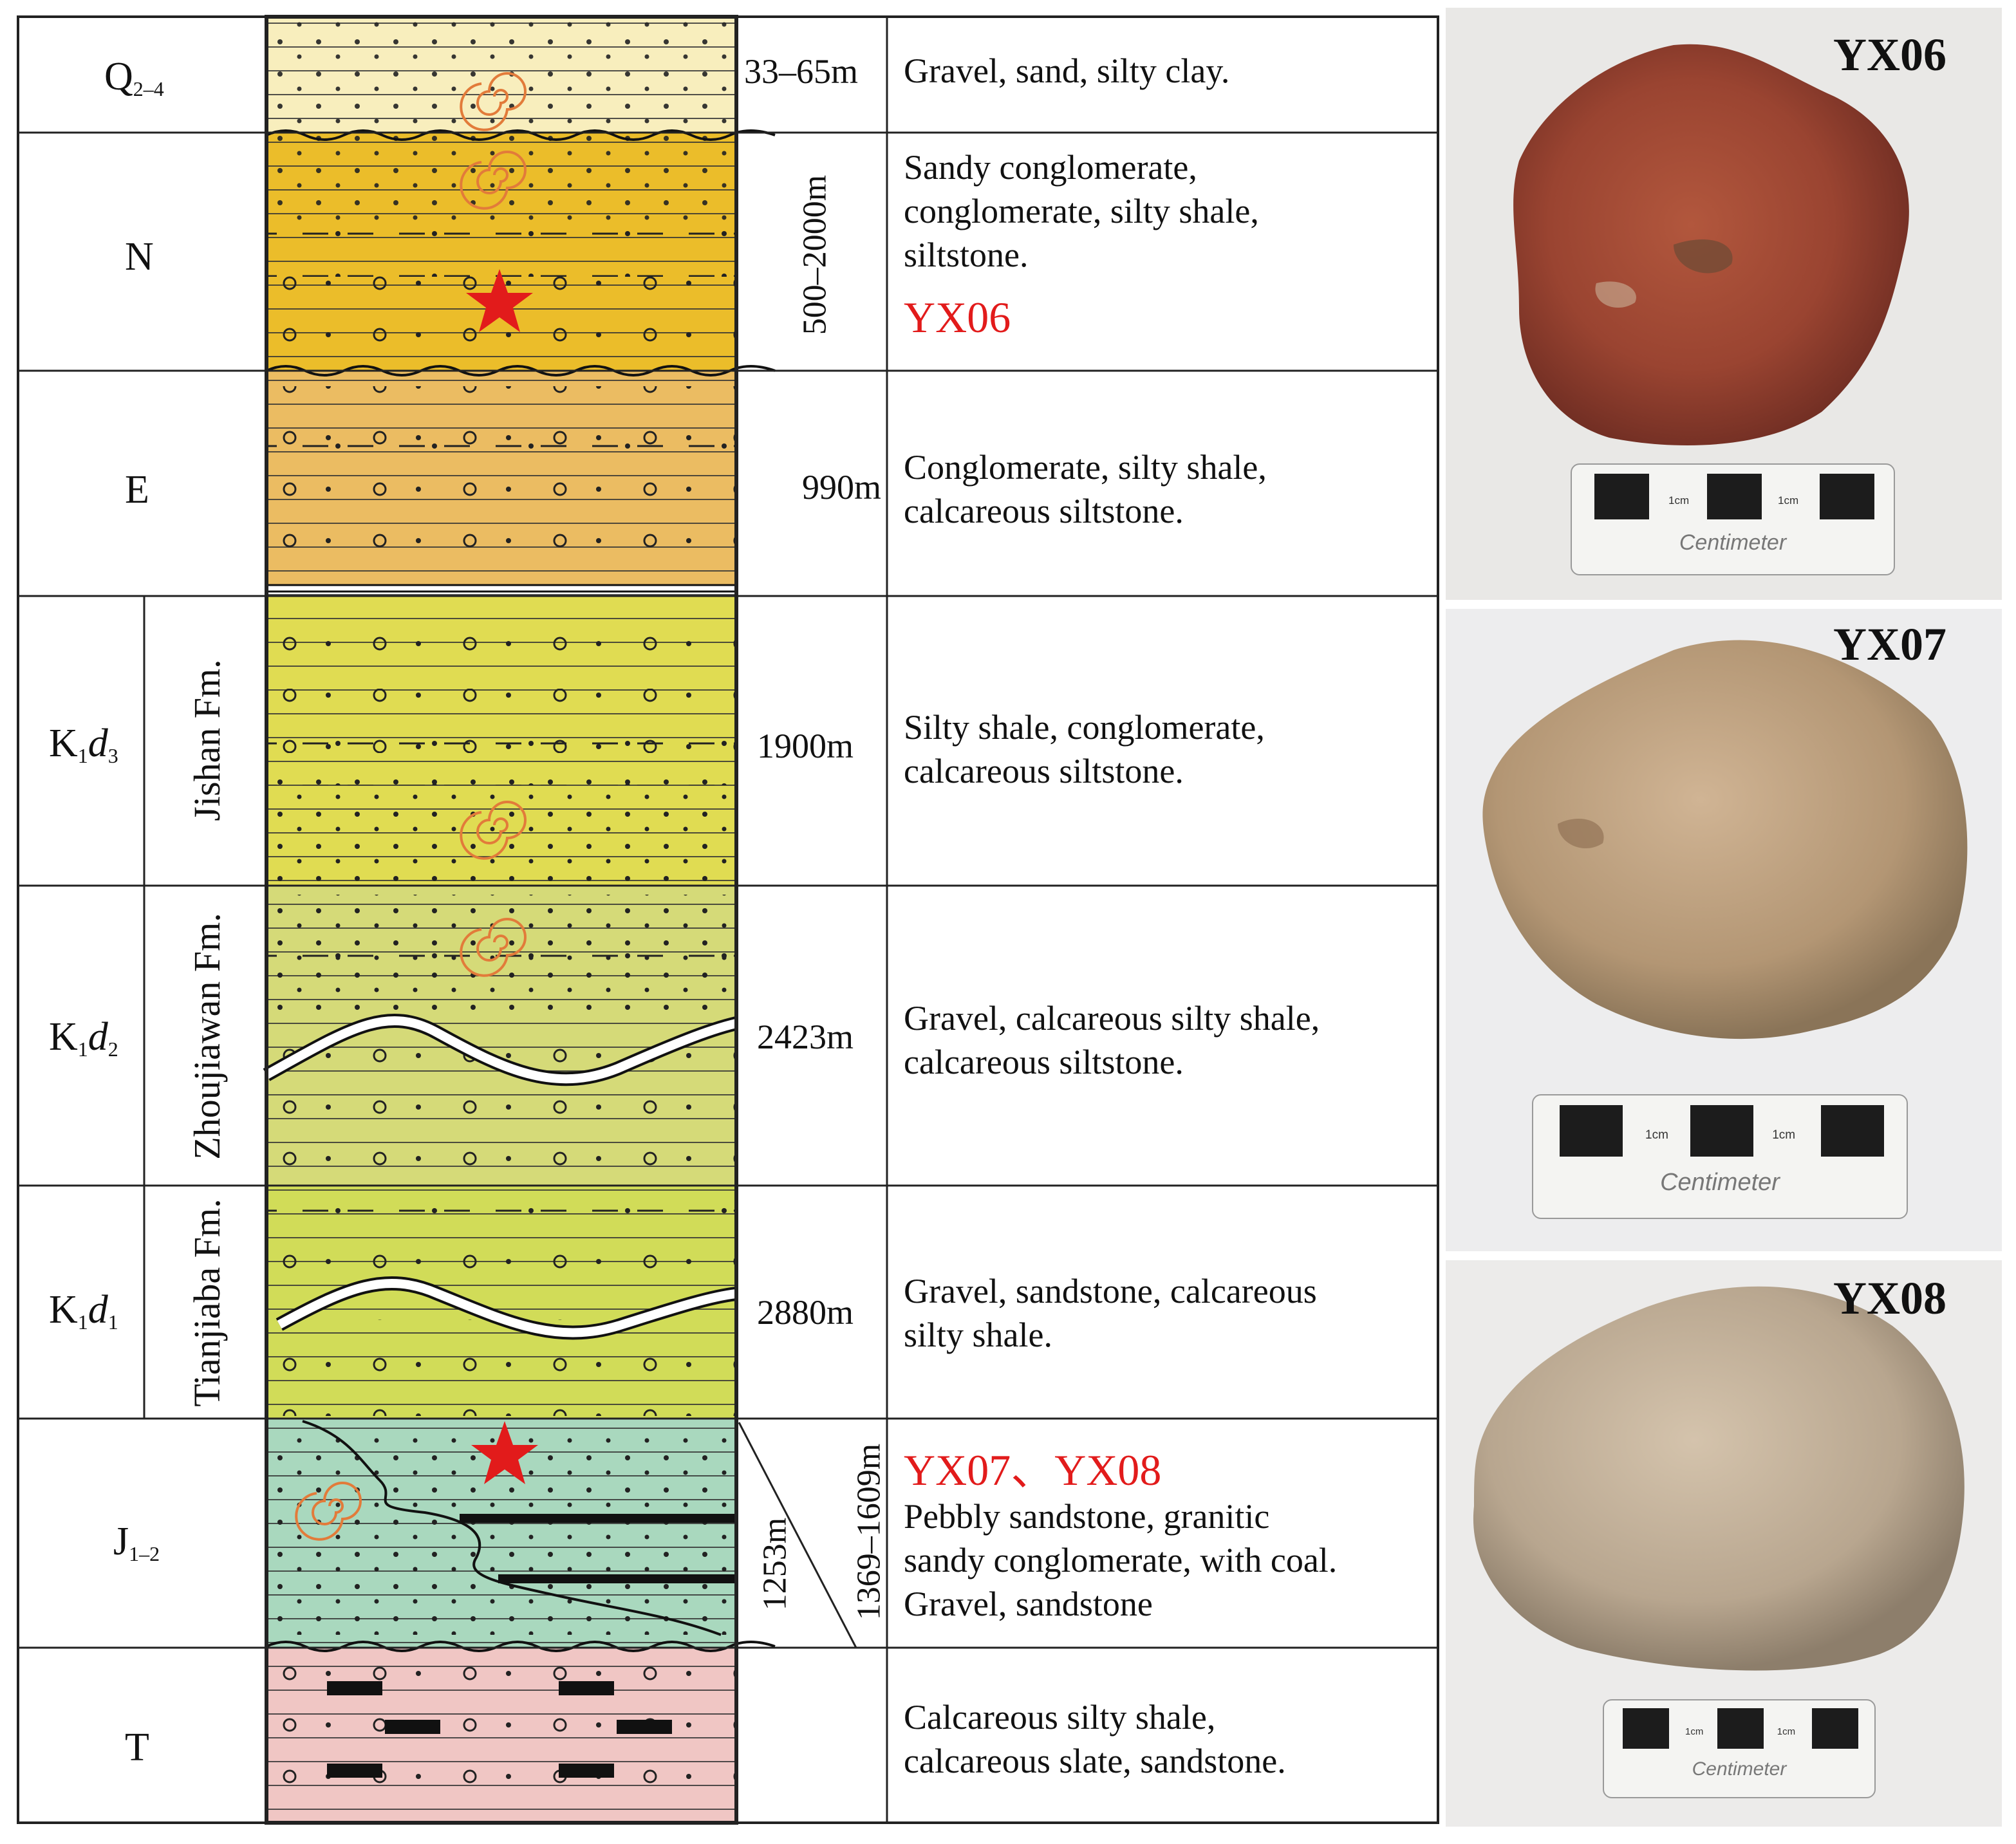  What do you see at coordinates (1889, 644) in the screenshot?
I see `photo-label-yx07: YX07` at bounding box center [1889, 644].